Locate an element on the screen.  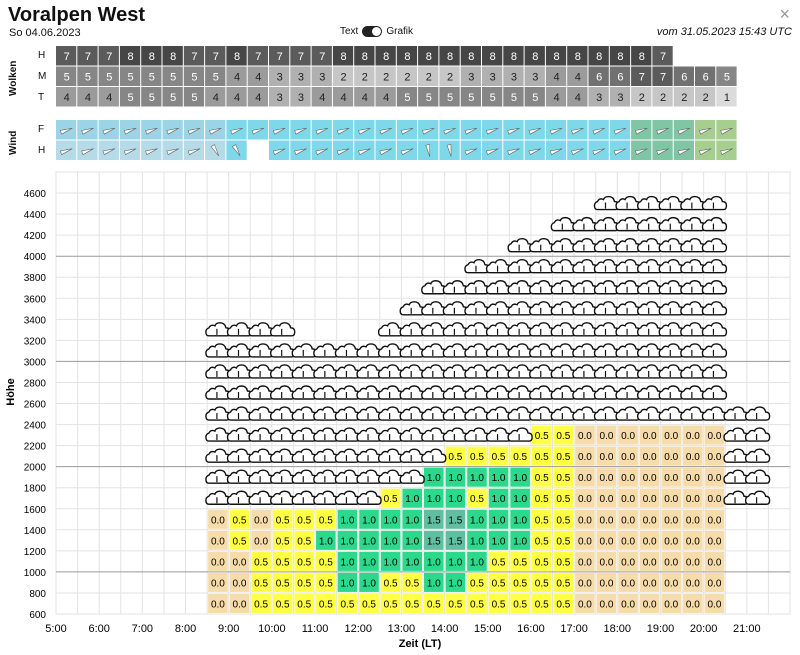
x-tick-label: 5:00 is located at coordinates (55, 629).